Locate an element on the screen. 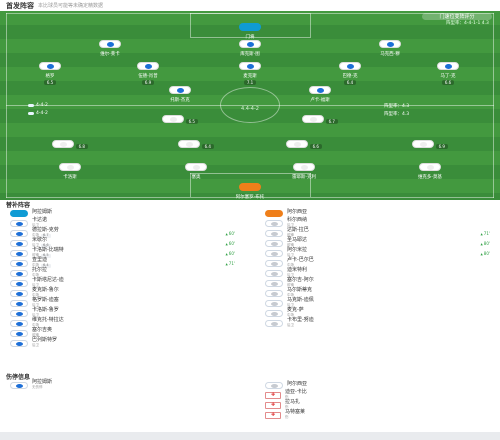 The width and height of the screenshot is (500, 440). player-away-6: 6.9 is located at coordinates (430, 145).